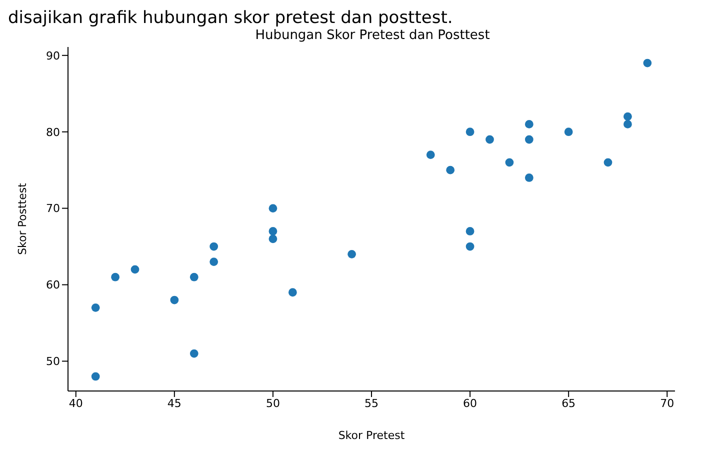 Image resolution: width=705 pixels, height=459 pixels. Describe the element at coordinates (75, 403) in the screenshot. I see `x-tick-label: 40` at that location.